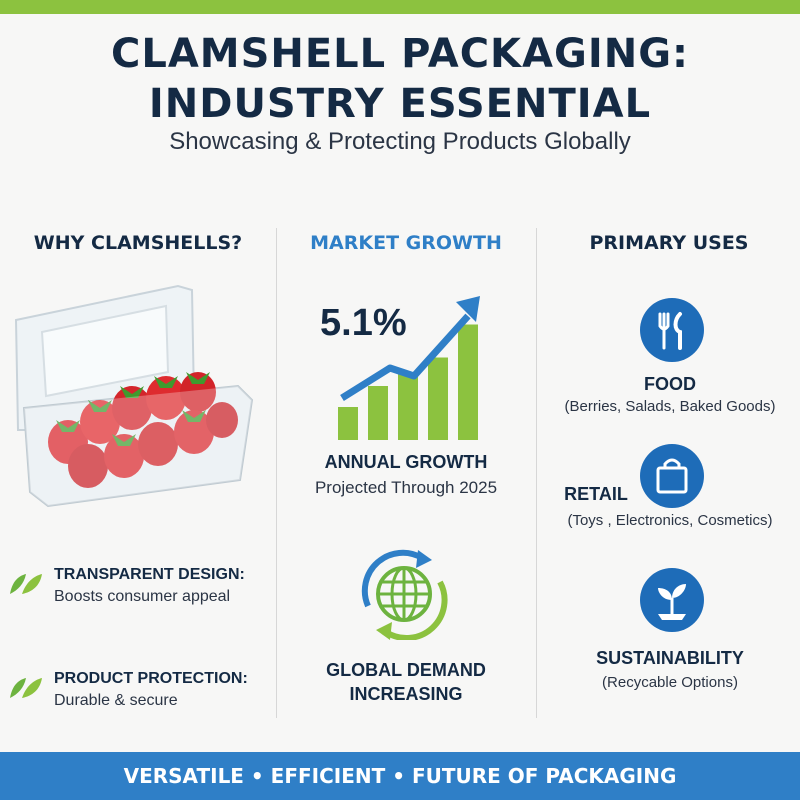 The image size is (800, 800). What do you see at coordinates (400, 104) in the screenshot?
I see `page-title-line2: INDUSTRY ESSENTIAL` at bounding box center [400, 104].